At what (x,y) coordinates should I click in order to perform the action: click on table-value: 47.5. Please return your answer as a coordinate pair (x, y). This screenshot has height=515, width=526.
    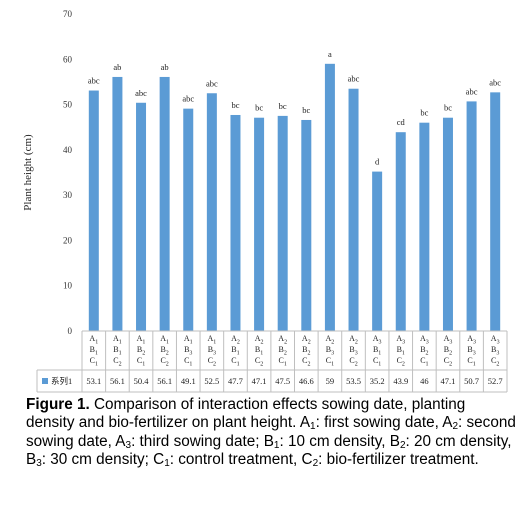
    Looking at the image, I should click on (282, 381).